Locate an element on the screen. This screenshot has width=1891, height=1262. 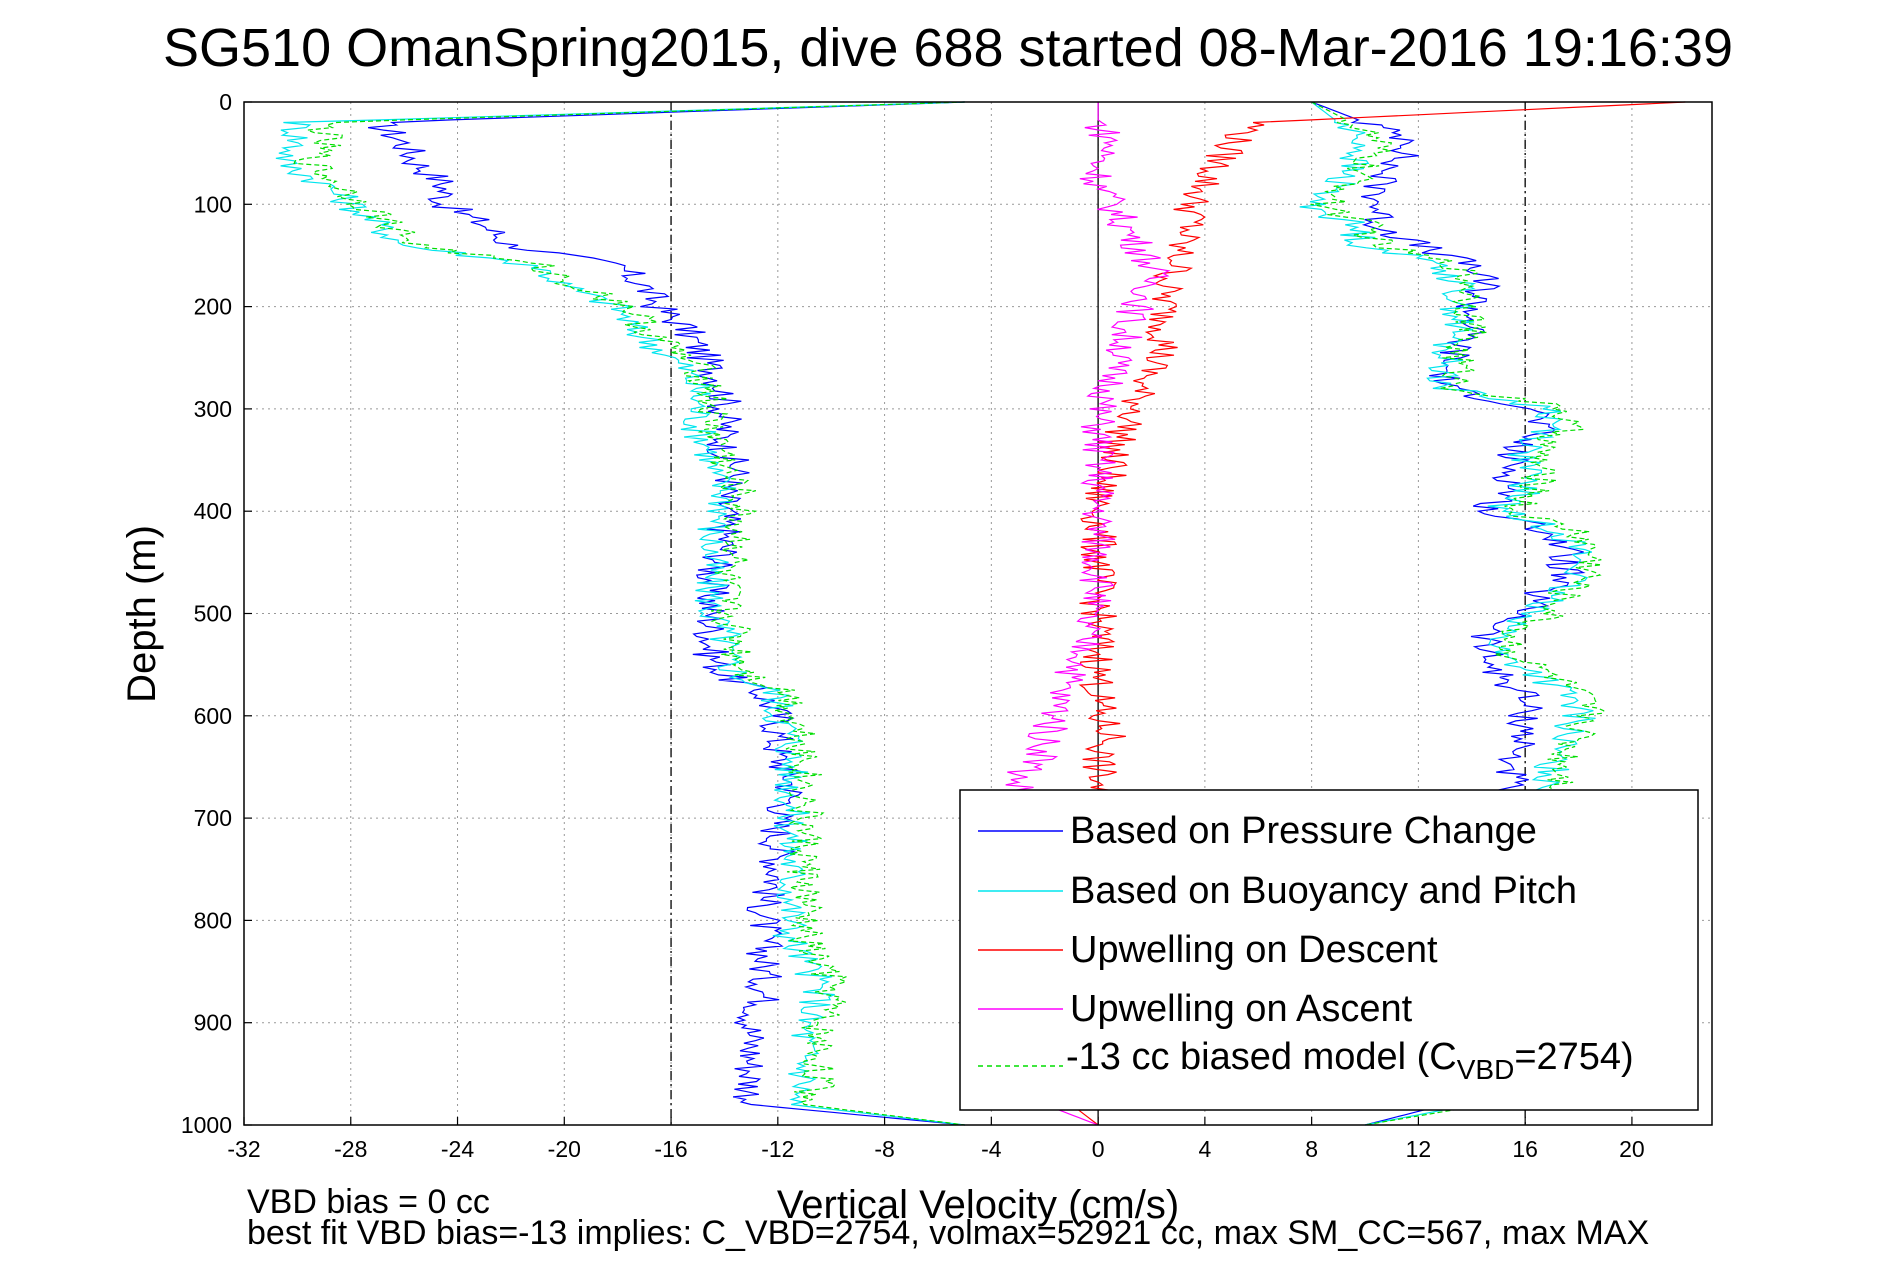
x-ticks: -32 -28 -24 -20 -16 -12 -8 -4 0 4 8 12 16 20 is located at coordinates (936, 1139).